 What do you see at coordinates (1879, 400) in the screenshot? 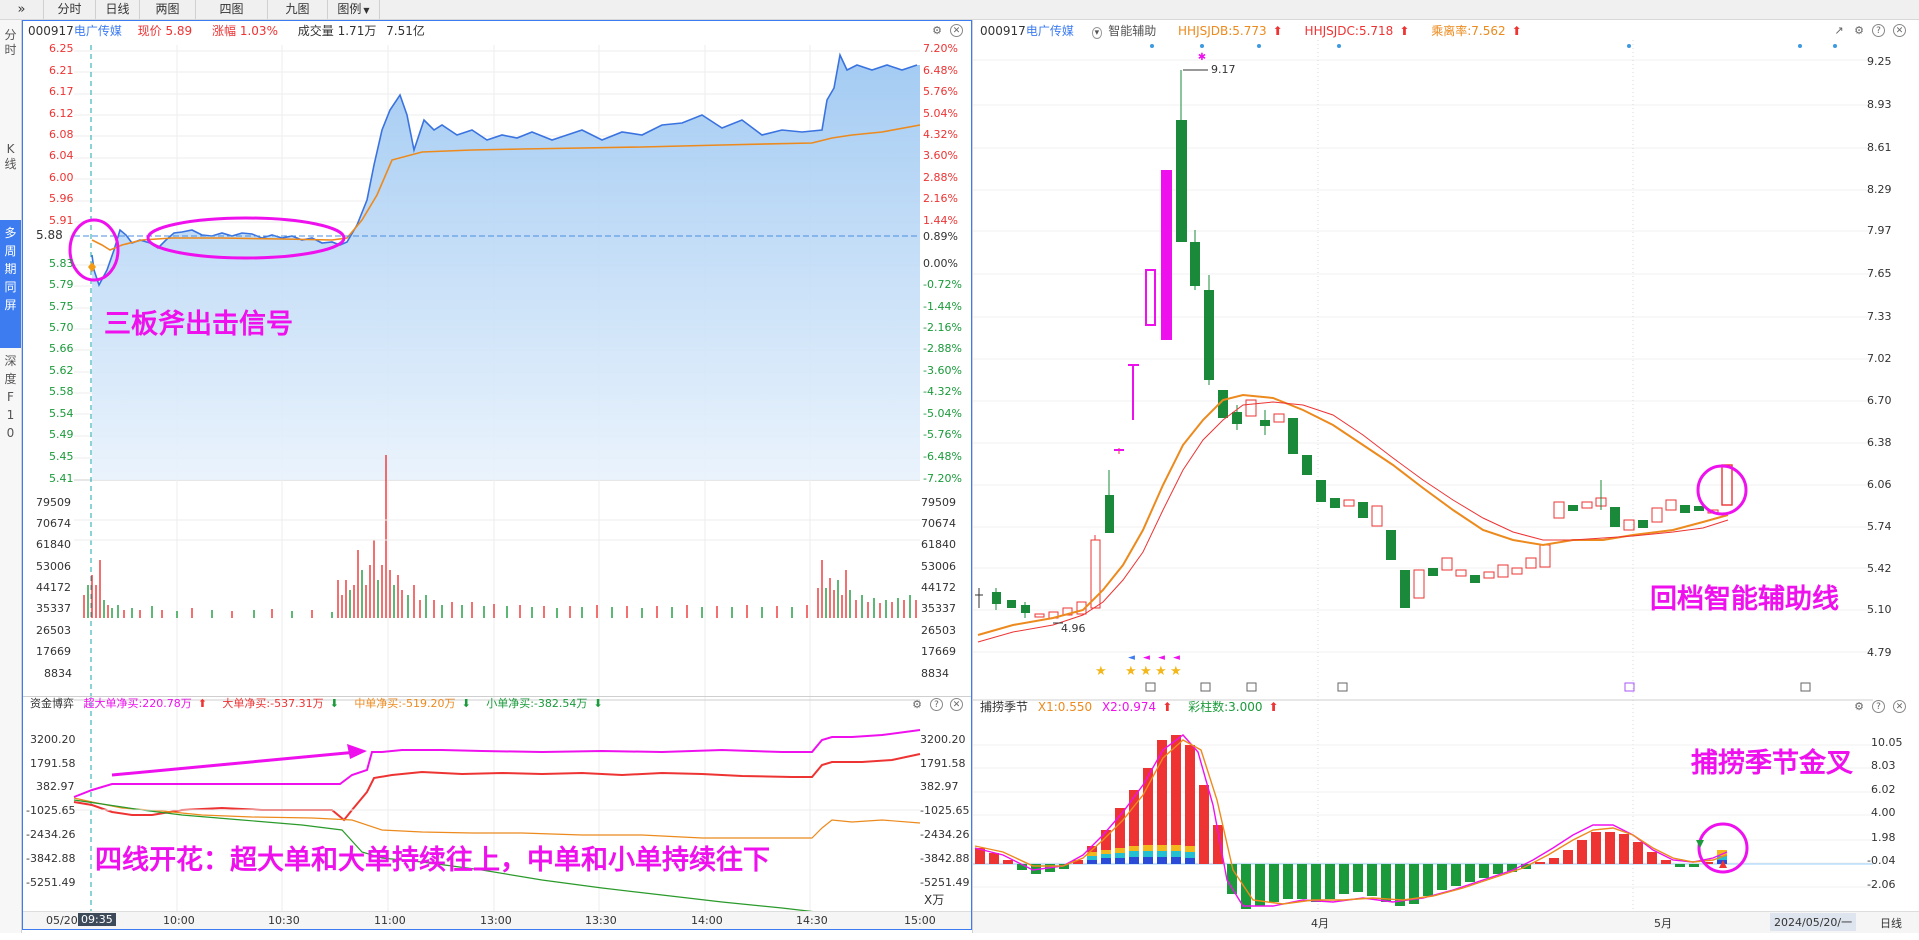
I see `k-price-tick: 6.70` at bounding box center [1879, 400].